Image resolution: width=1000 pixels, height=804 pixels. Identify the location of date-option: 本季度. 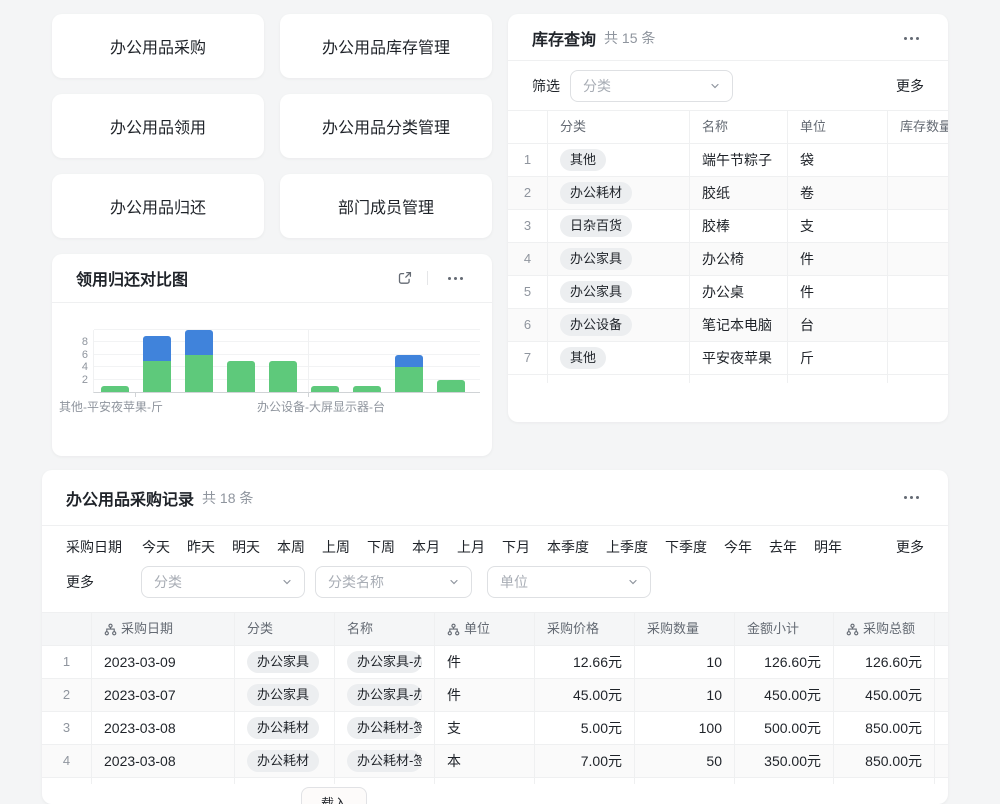
(568, 547).